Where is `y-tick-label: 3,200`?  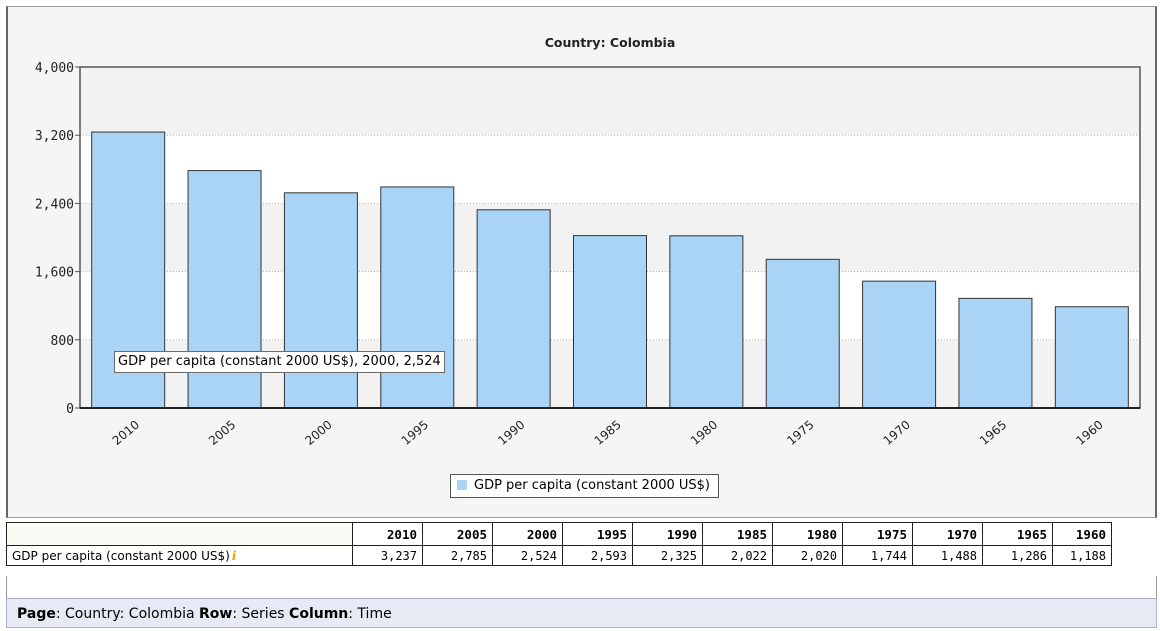
y-tick-label: 3,200 is located at coordinates (54, 136).